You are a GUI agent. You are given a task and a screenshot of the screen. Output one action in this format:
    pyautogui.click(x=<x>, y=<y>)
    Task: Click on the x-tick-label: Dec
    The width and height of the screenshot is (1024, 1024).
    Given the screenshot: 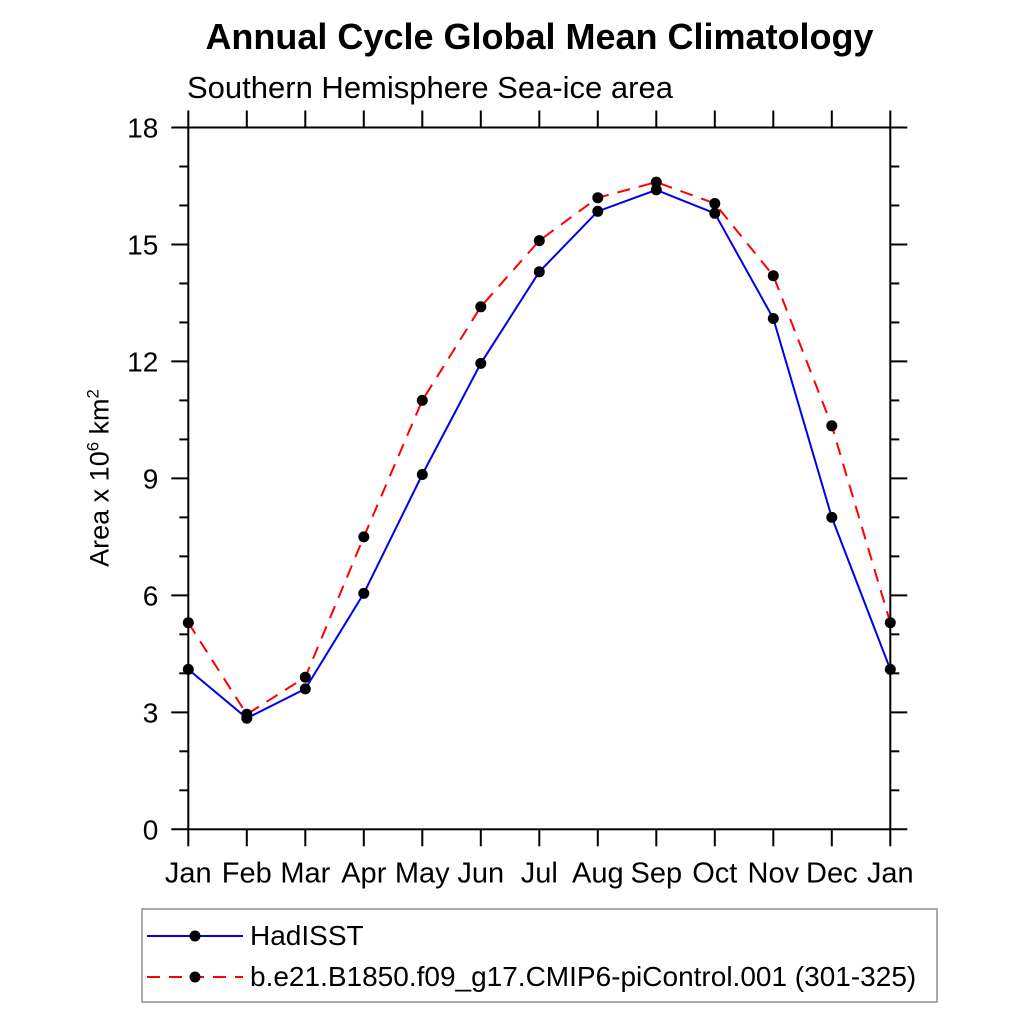 What is the action you would take?
    pyautogui.click(x=832, y=873)
    